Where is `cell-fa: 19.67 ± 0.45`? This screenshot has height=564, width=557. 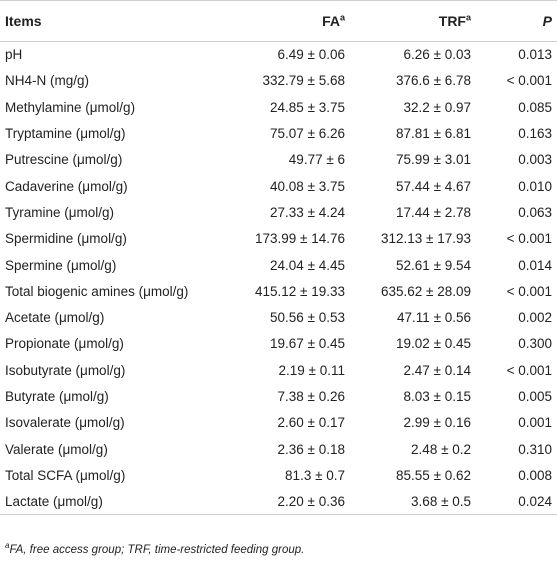
cell-fa: 19.67 ± 0.45 is located at coordinates (307, 344).